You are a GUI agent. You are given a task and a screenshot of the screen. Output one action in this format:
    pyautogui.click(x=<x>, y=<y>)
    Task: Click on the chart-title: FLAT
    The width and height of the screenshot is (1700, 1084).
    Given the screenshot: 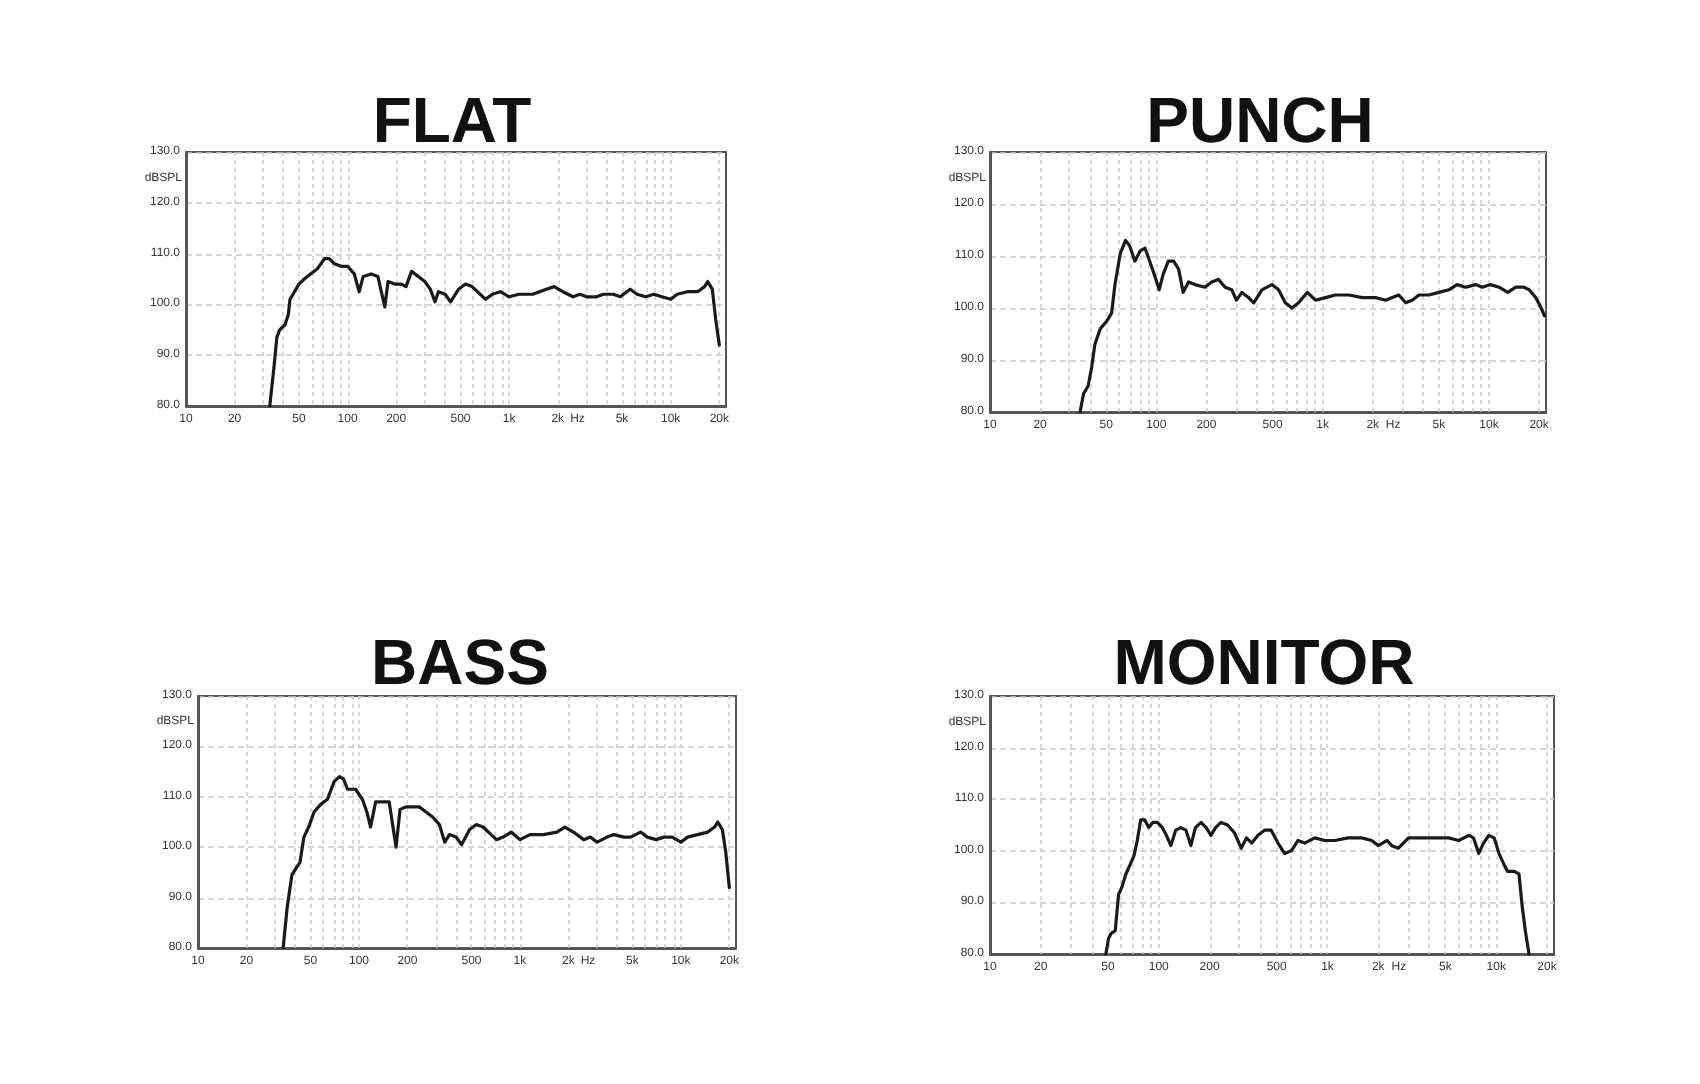 What is the action you would take?
    pyautogui.click(x=452, y=120)
    